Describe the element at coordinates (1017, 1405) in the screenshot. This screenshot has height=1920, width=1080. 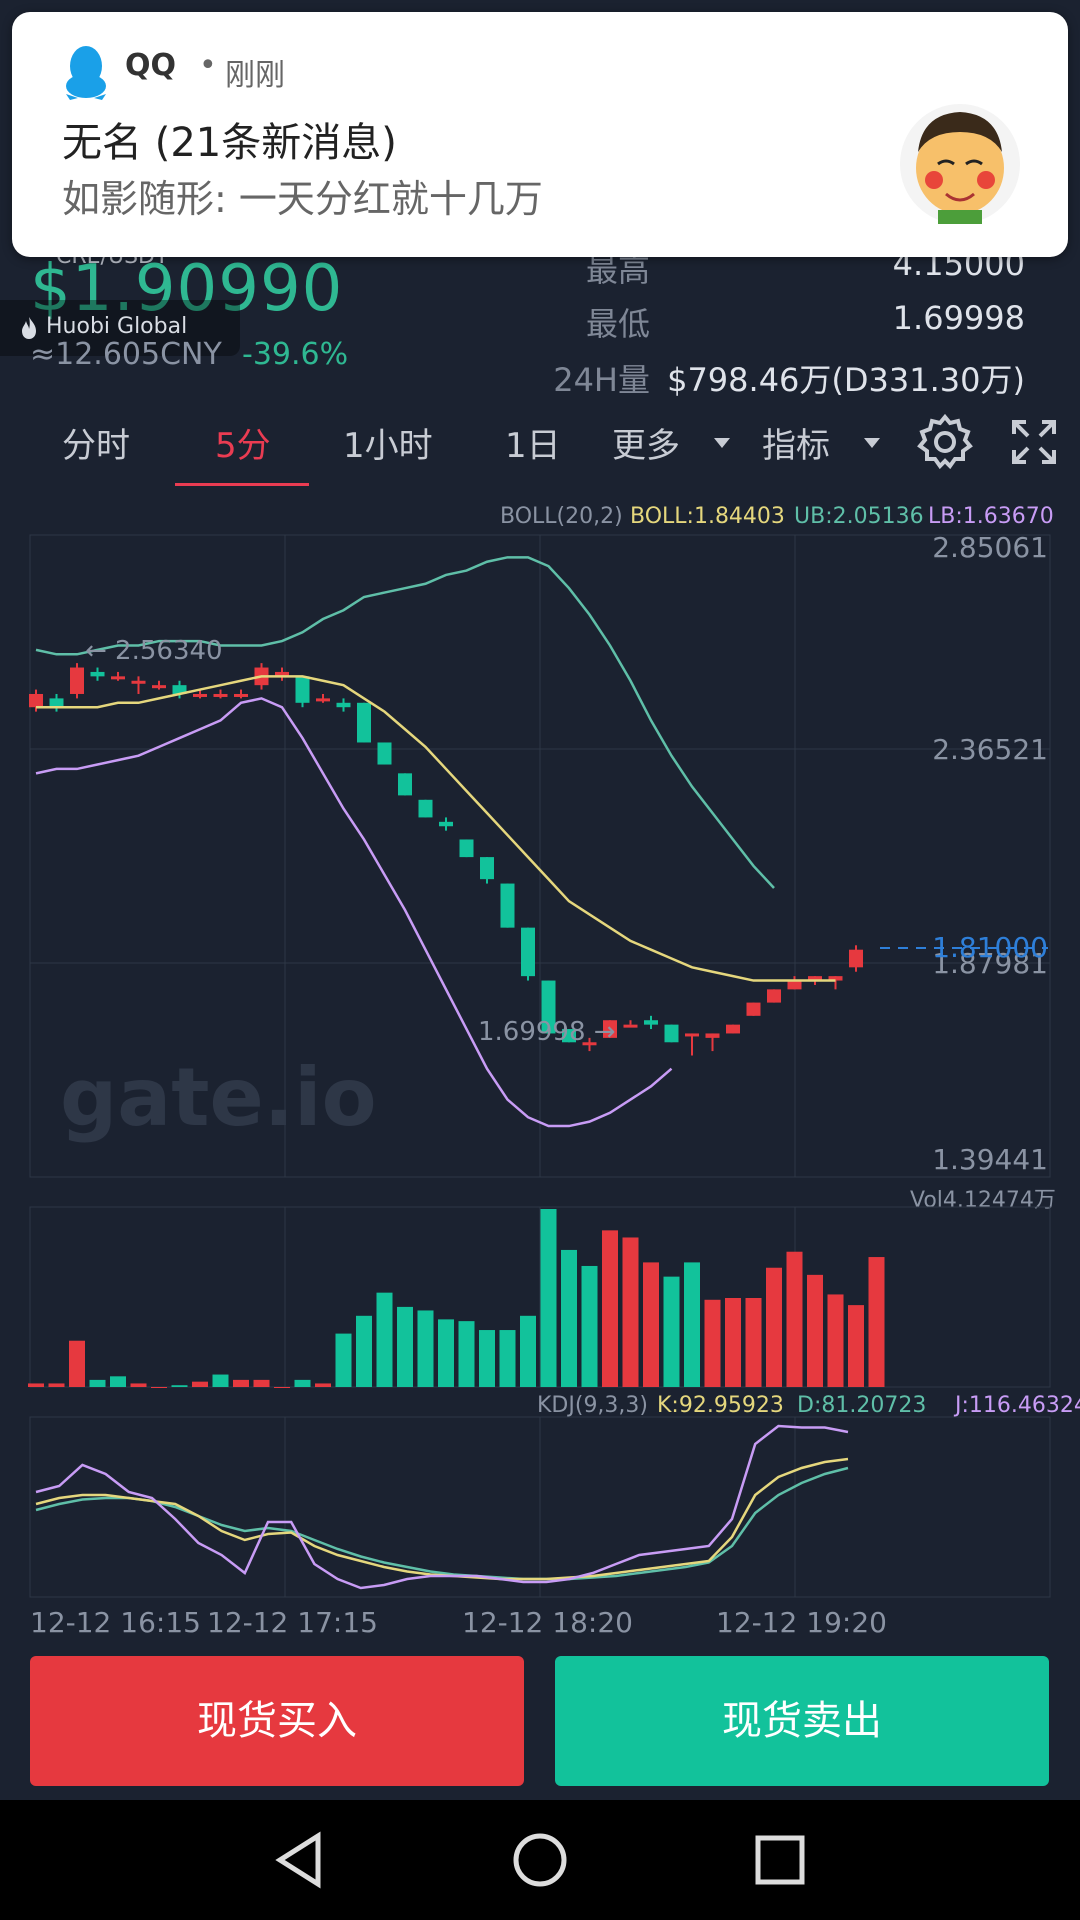
I see `kdj-j: J:116.46324` at that location.